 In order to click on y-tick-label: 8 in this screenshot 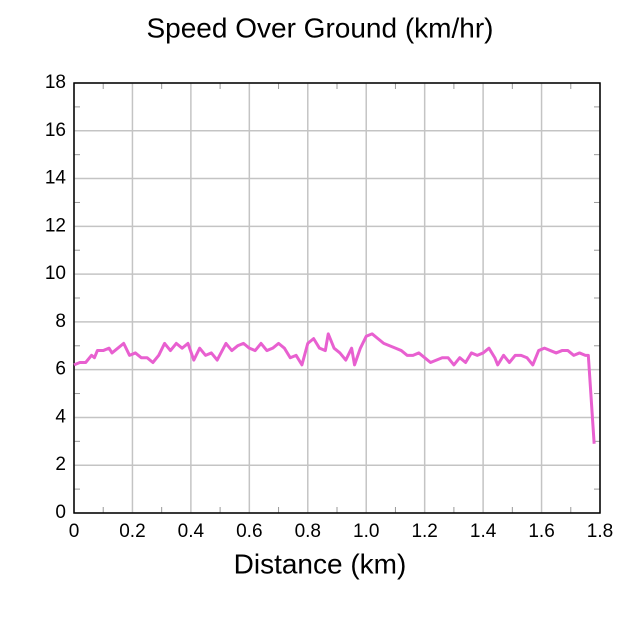, I will do `click(60, 321)`.